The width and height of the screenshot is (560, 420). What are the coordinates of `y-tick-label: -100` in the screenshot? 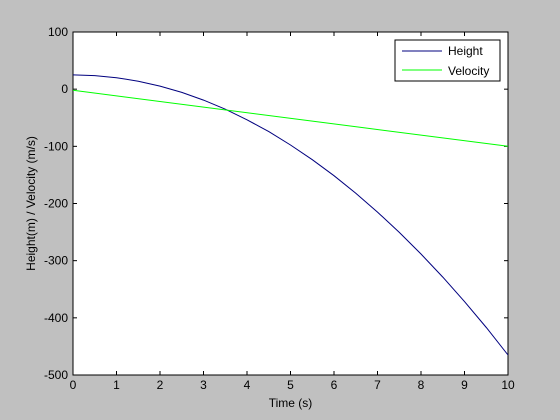 It's located at (56, 146).